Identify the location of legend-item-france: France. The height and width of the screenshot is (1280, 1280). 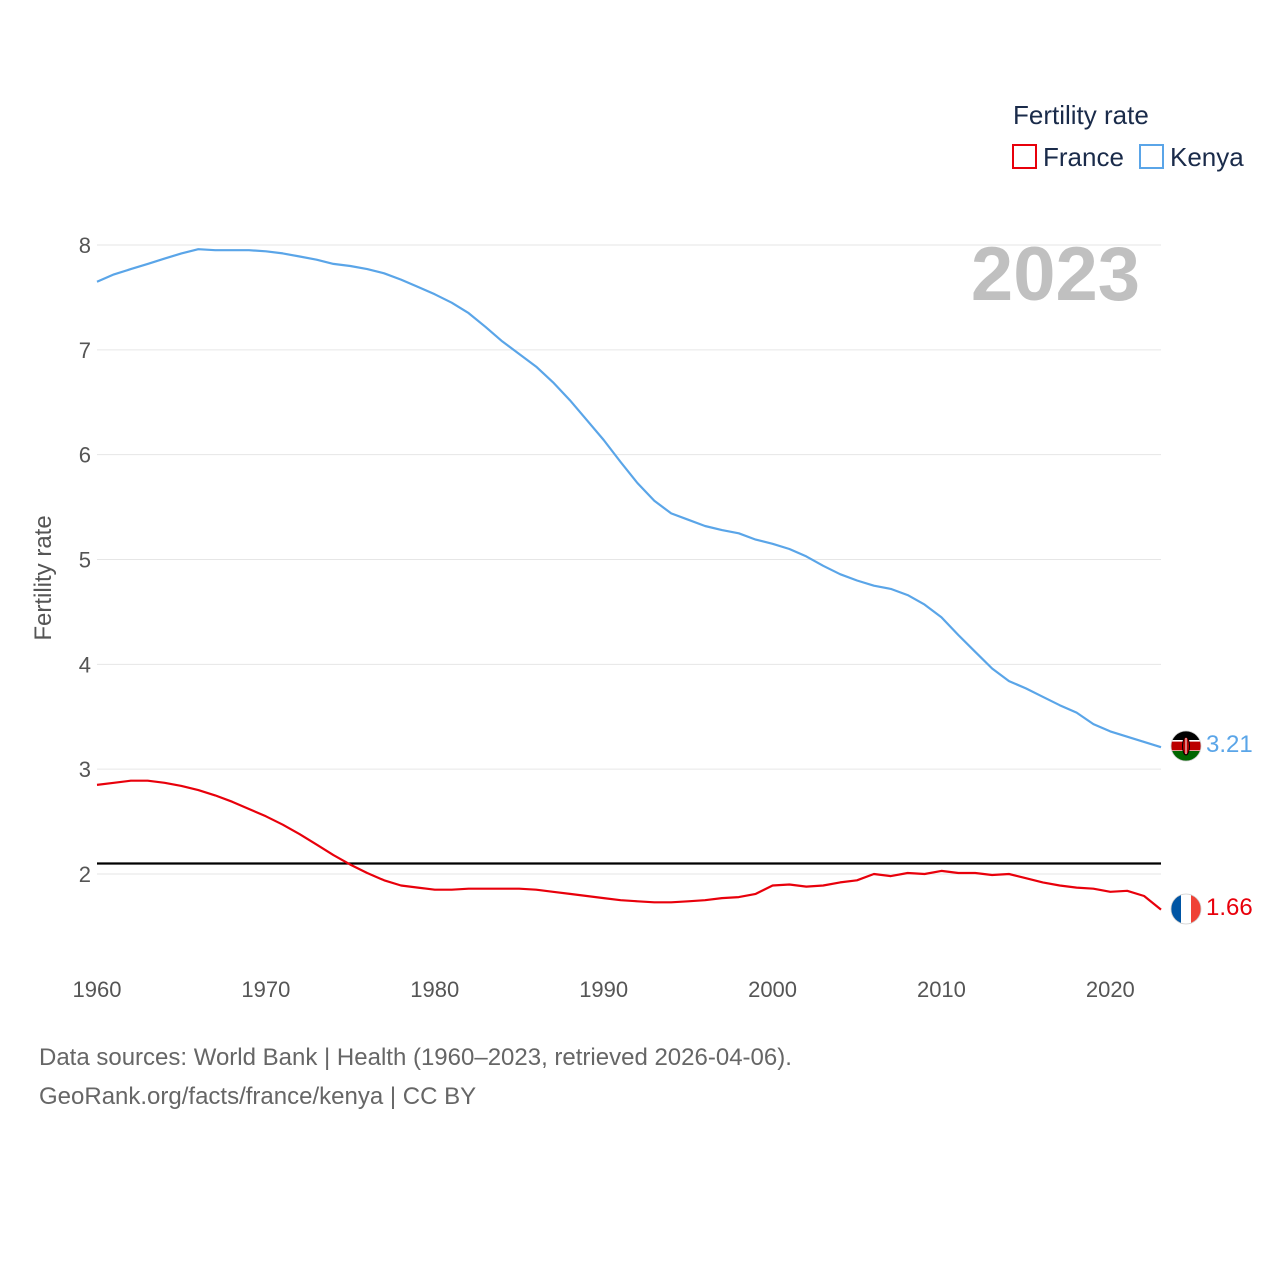
(1068, 157).